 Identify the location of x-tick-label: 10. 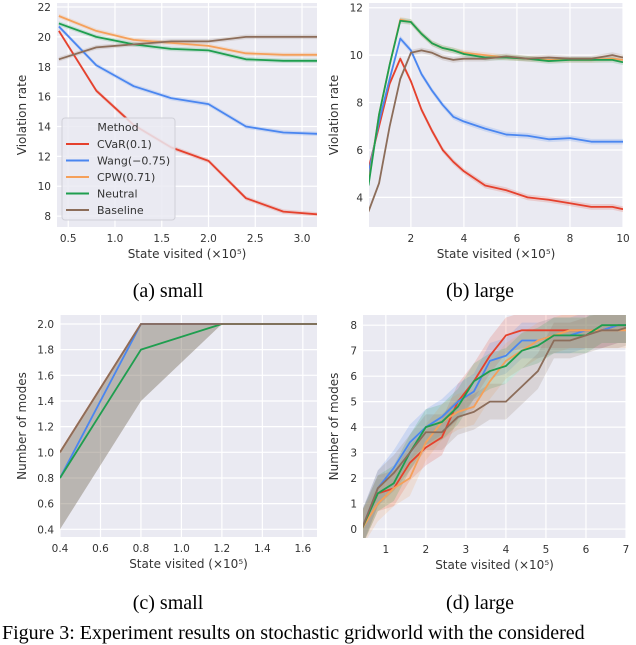
(622, 239).